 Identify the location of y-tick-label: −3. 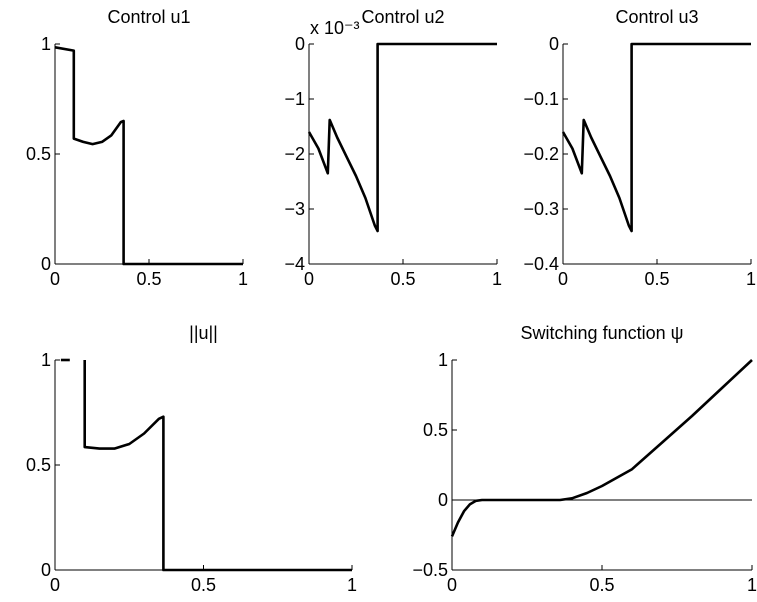
(294, 209).